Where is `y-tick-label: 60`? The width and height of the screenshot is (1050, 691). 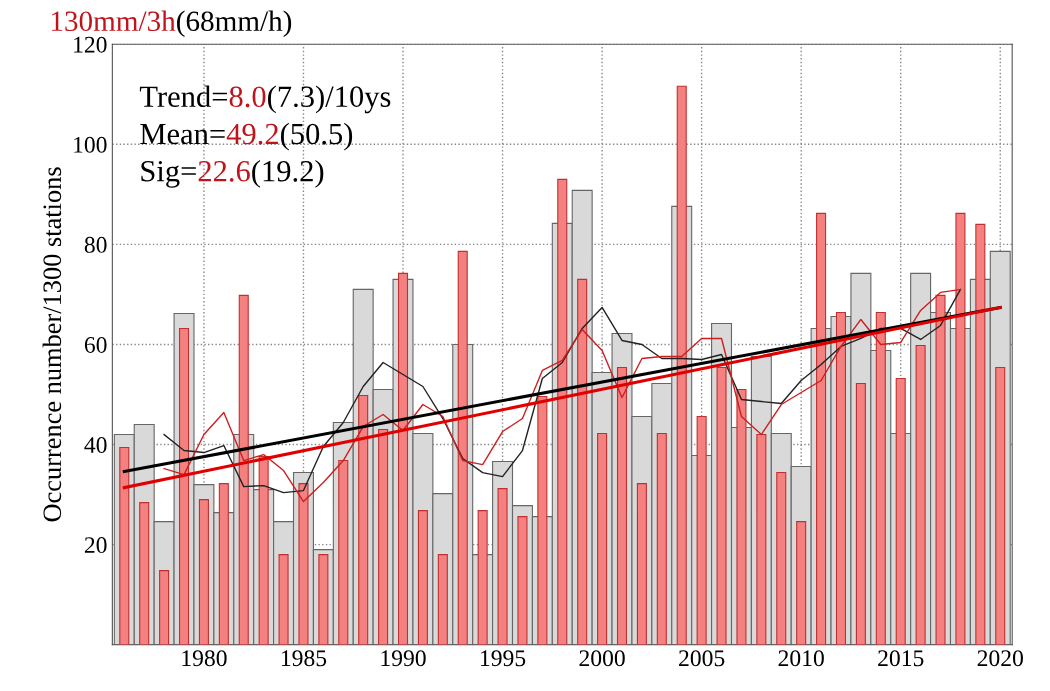
y-tick-label: 60 is located at coordinates (95, 344).